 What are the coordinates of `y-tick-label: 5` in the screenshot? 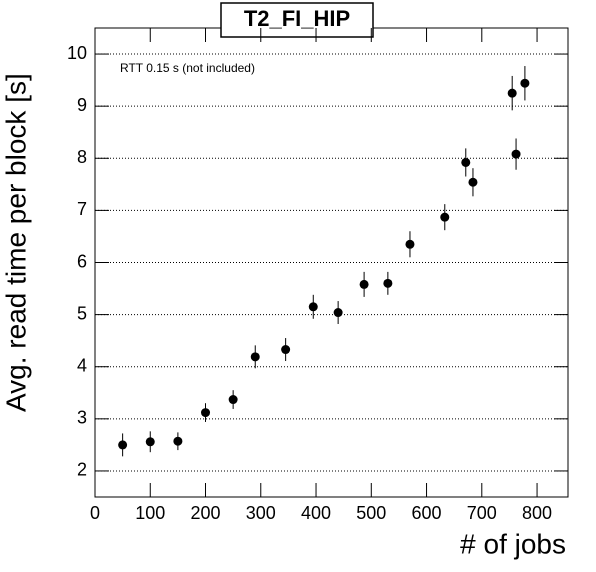 It's located at (82, 313).